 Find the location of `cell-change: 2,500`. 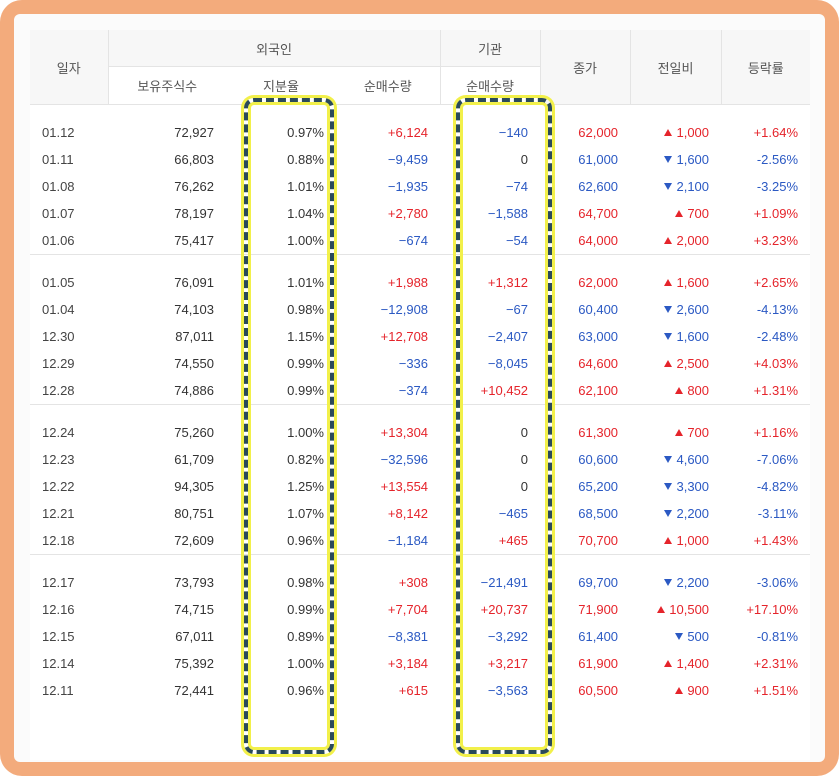

cell-change: 2,500 is located at coordinates (675, 363).